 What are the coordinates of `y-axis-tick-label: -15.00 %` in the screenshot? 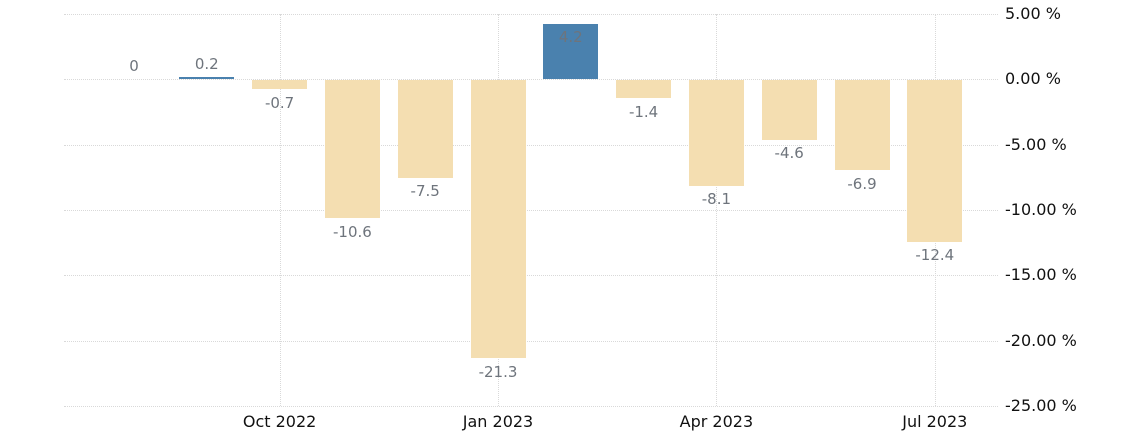 It's located at (1041, 275).